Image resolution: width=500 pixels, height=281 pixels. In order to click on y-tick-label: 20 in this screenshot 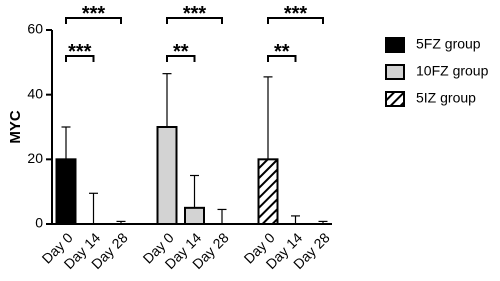, I will do `click(35, 158)`.